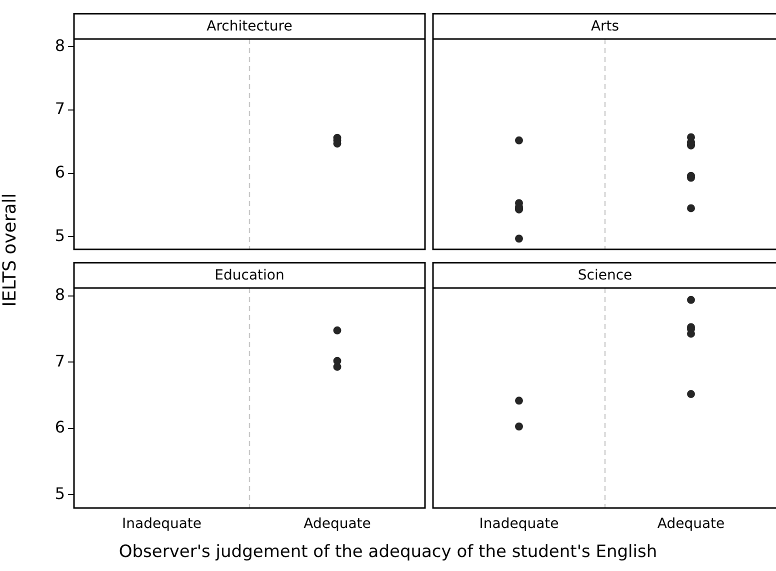 Image resolution: width=776 pixels, height=571 pixels. I want to click on chart-title: Arts, so click(605, 26).